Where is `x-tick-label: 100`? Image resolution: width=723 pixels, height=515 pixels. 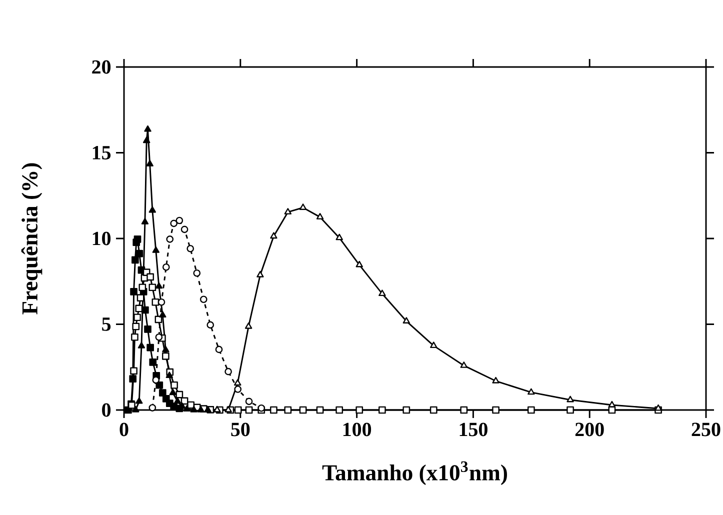
x-tick-label: 100 is located at coordinates (357, 429).